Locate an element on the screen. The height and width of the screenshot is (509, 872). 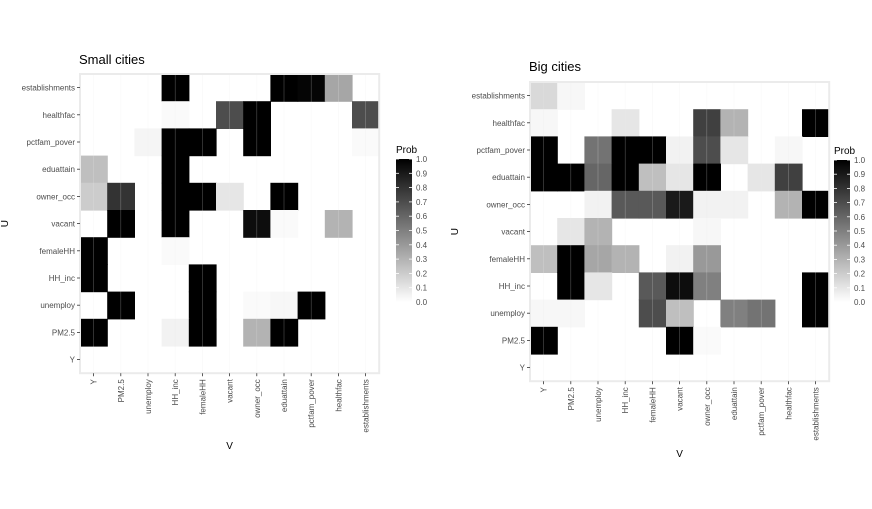
legend-colorbar is located at coordinates (404, 230).